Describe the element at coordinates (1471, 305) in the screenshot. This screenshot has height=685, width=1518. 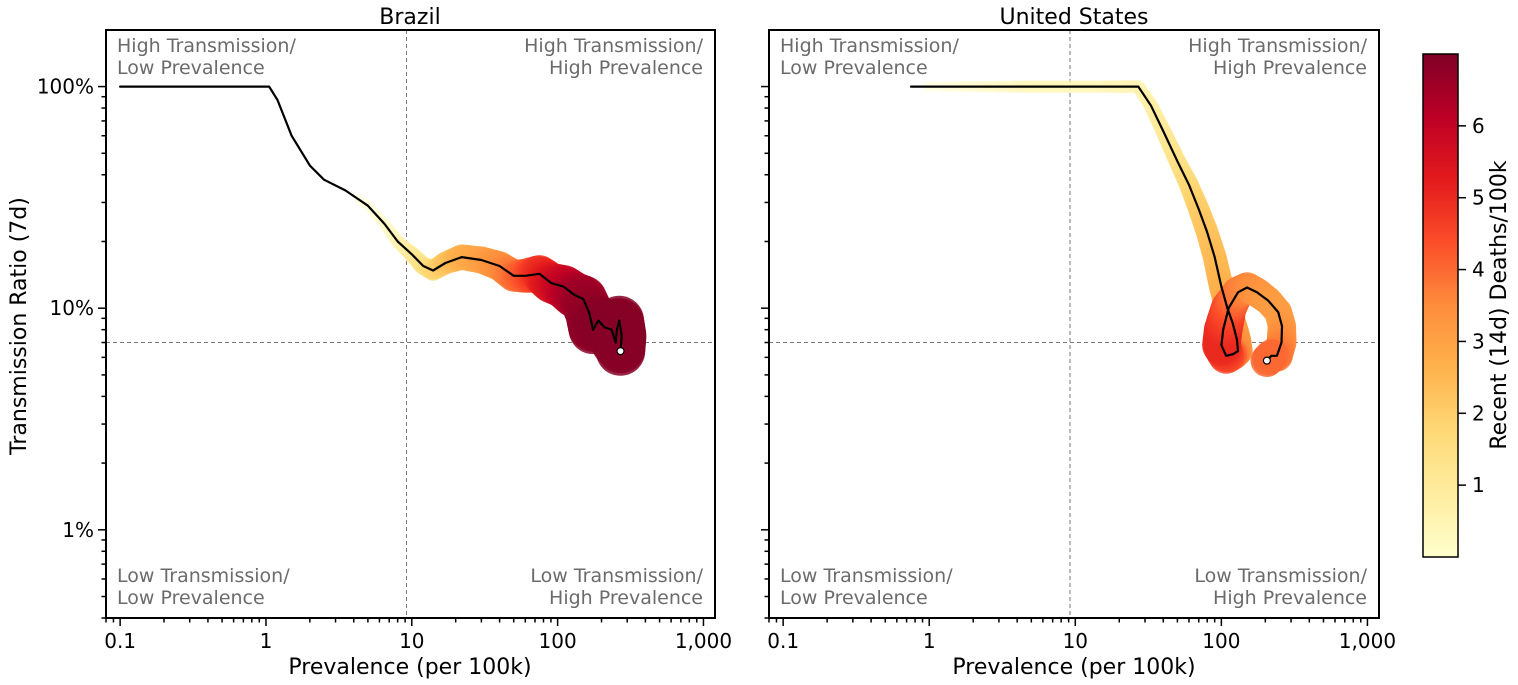
I see `colorbar-ticks: 1 2 3 4 5 6` at that location.